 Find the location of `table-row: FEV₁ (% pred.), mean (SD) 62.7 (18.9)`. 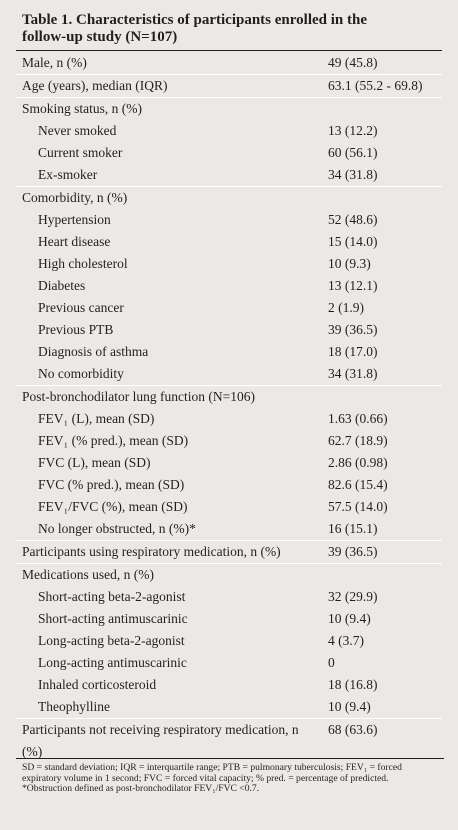

table-row: FEV₁ (% pred.), mean (SD) 62.7 (18.9) is located at coordinates (229, 441).